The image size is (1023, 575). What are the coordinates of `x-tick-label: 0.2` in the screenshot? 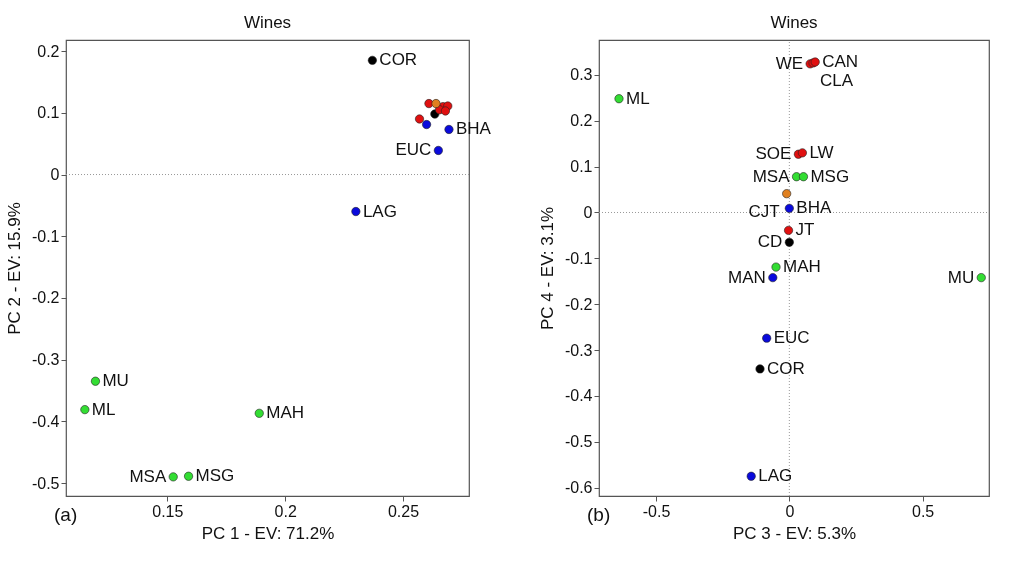 It's located at (285, 511).